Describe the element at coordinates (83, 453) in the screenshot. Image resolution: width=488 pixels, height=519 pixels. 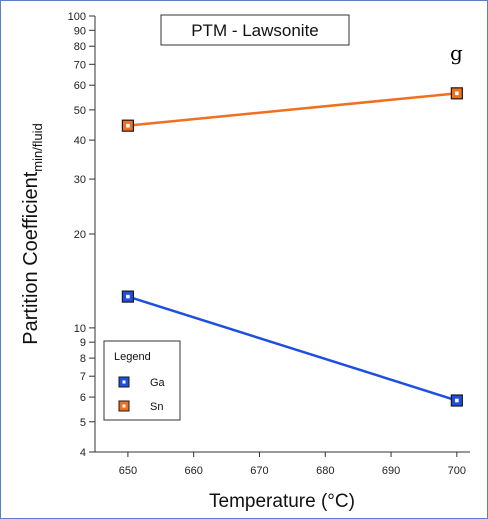
I see `y-tick-label: 4` at that location.